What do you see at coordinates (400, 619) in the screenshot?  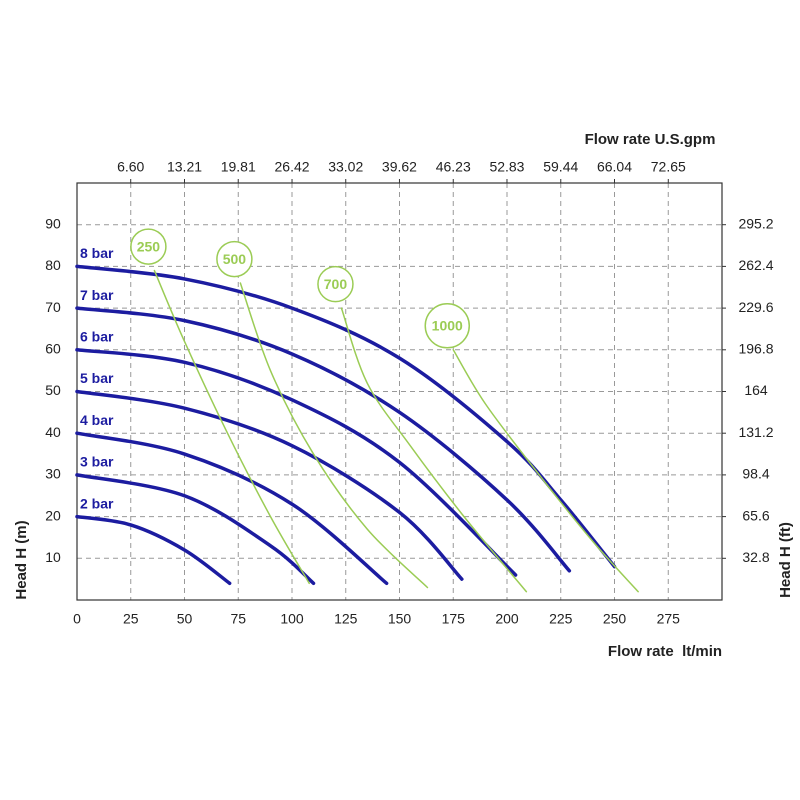 I see `x-tick-label: 150` at bounding box center [400, 619].